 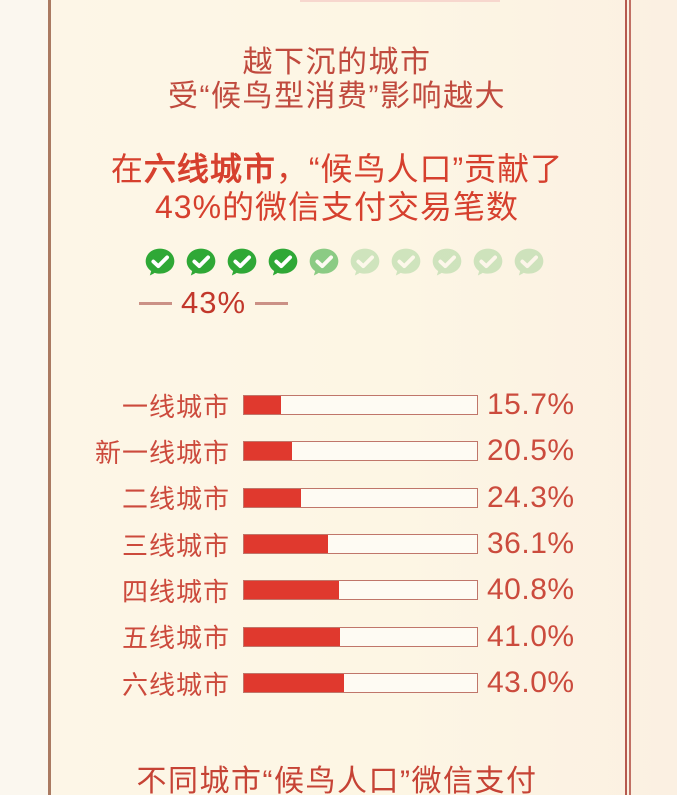 What do you see at coordinates (337, 62) in the screenshot?
I see `title-line-1: 越下沉的城市` at bounding box center [337, 62].